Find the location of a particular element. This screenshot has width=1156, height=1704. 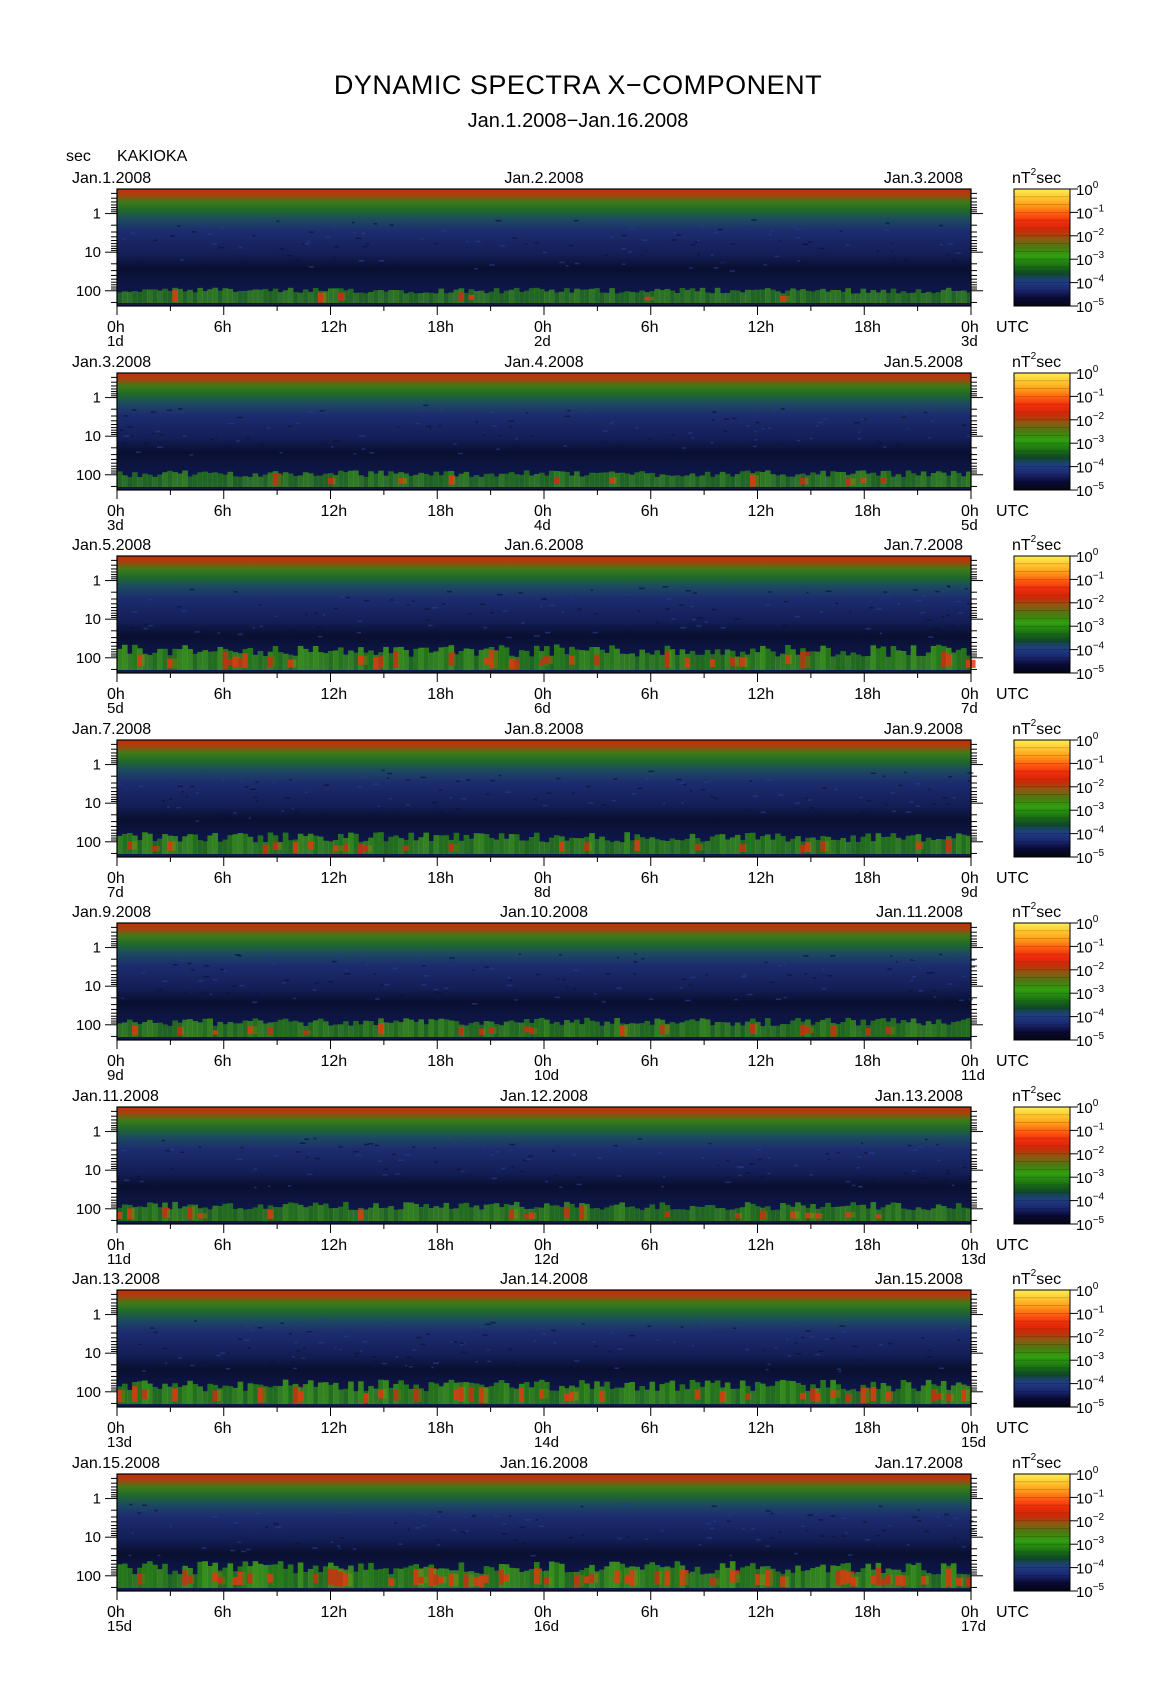

x-tick-label: 0h is located at coordinates (970, 878).